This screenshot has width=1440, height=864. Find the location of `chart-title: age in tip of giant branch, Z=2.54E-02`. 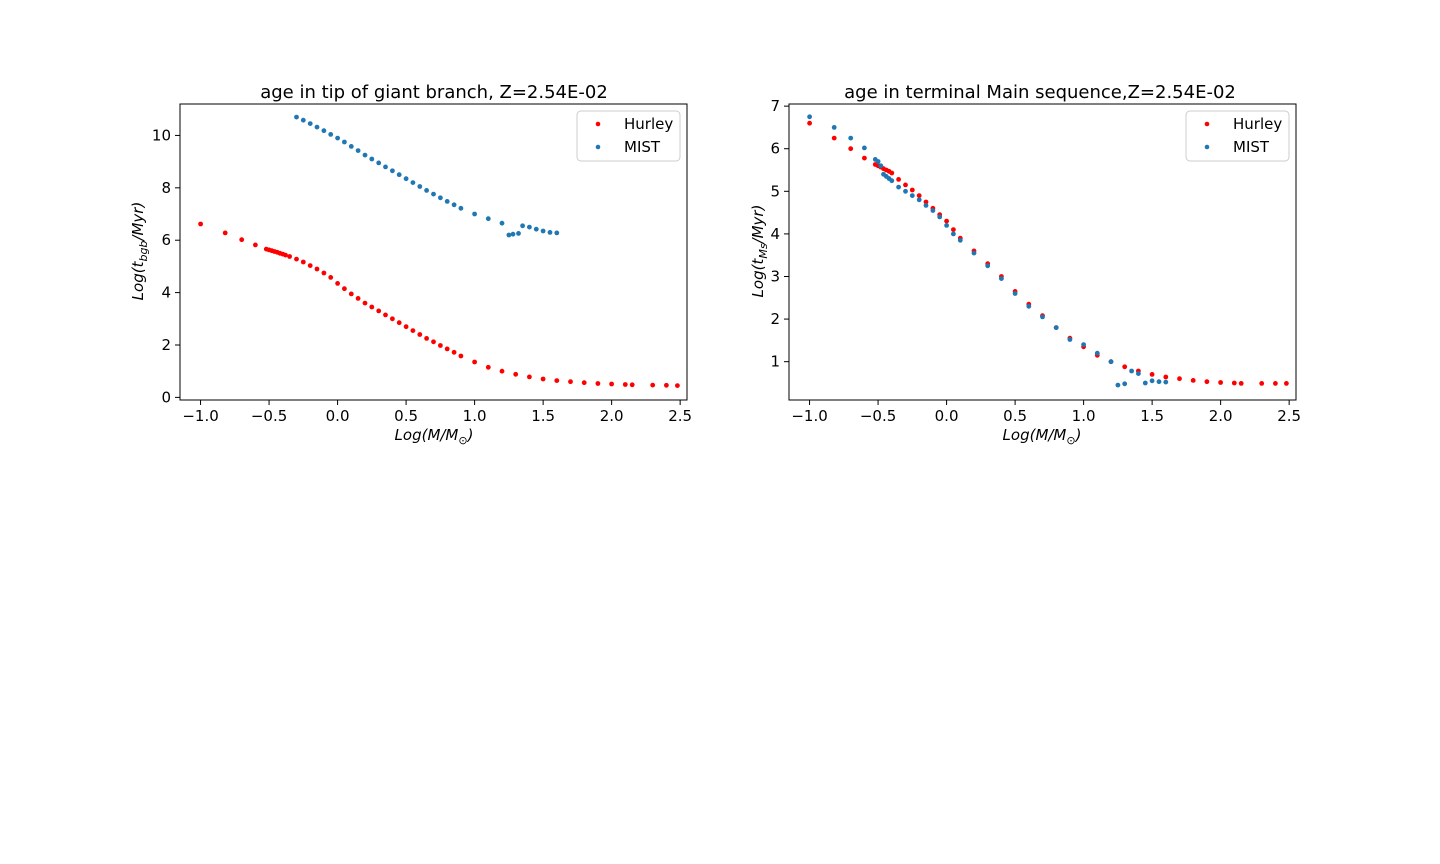

chart-title: age in tip of giant branch, Z=2.54E-02 is located at coordinates (434, 92).